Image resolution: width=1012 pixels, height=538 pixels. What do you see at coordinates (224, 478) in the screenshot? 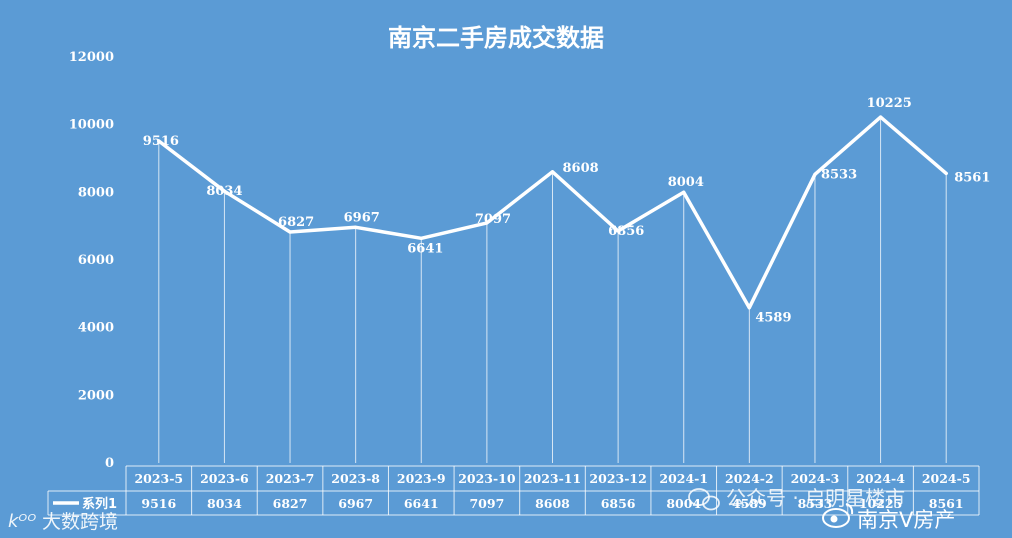
I see `x-tick-label: 2023-6` at bounding box center [224, 478].